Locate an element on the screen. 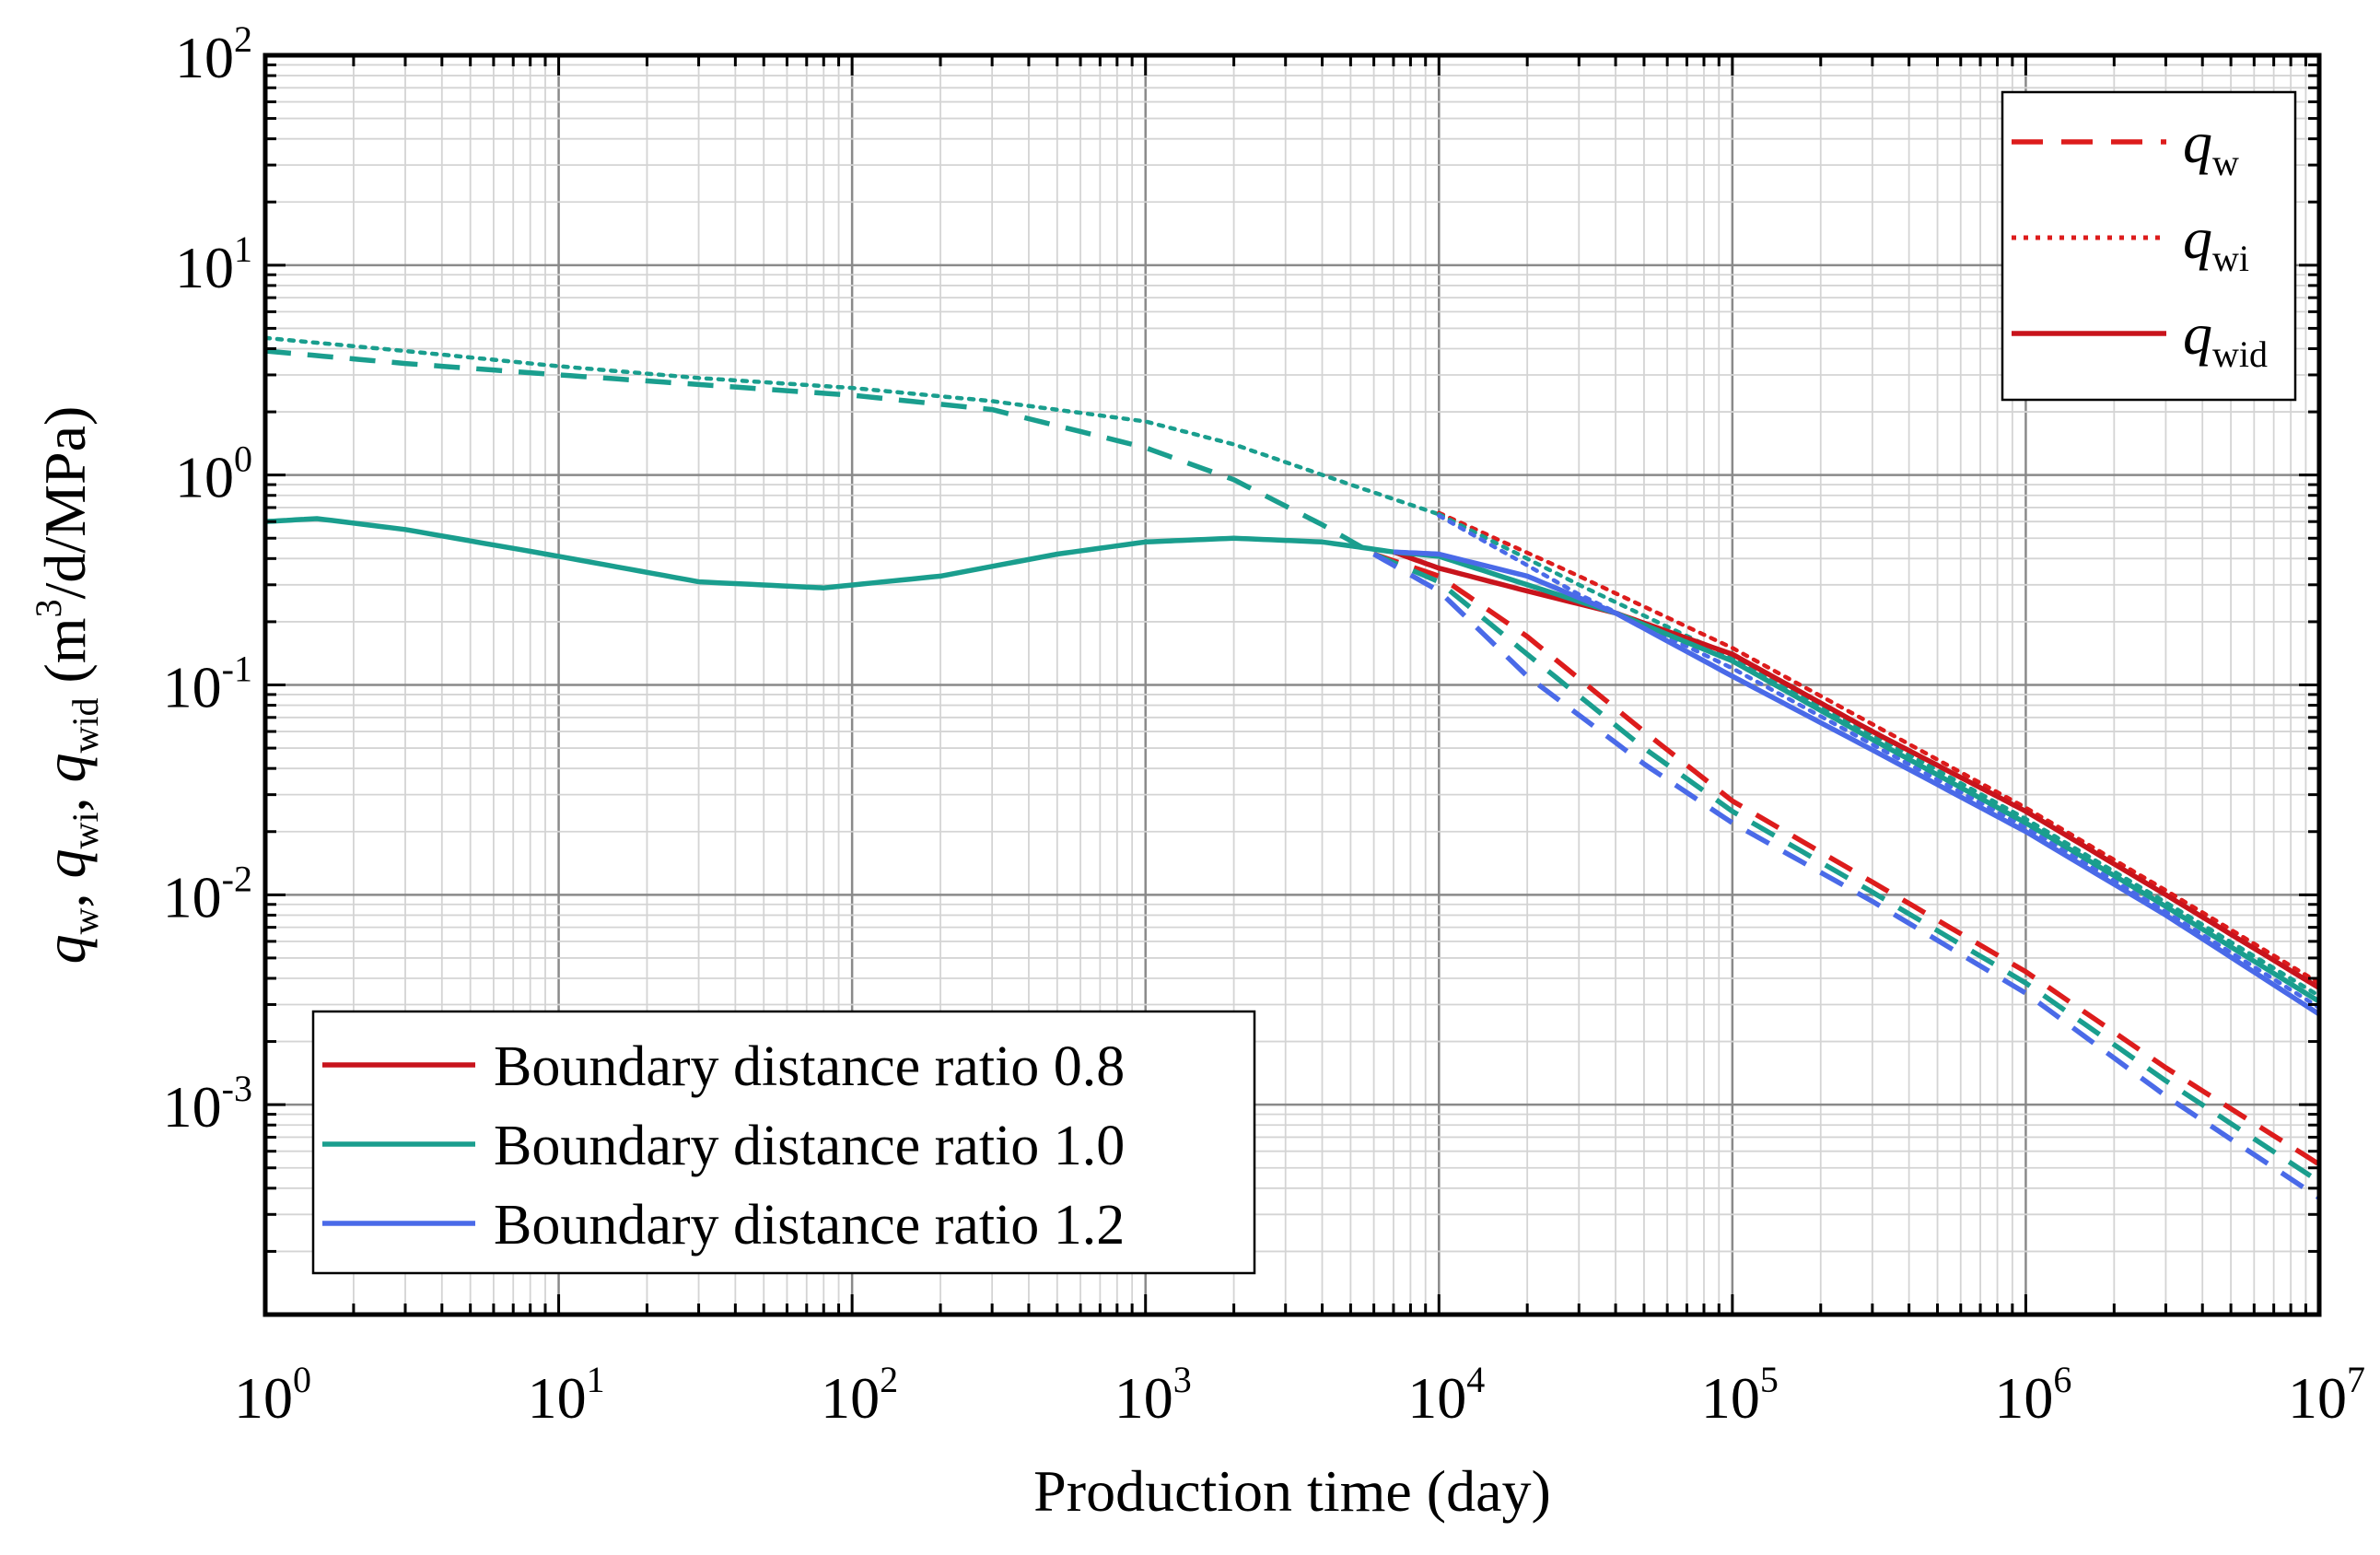 The width and height of the screenshot is (2380, 1555). legend-style-label: qw is located at coordinates (2211, 146).